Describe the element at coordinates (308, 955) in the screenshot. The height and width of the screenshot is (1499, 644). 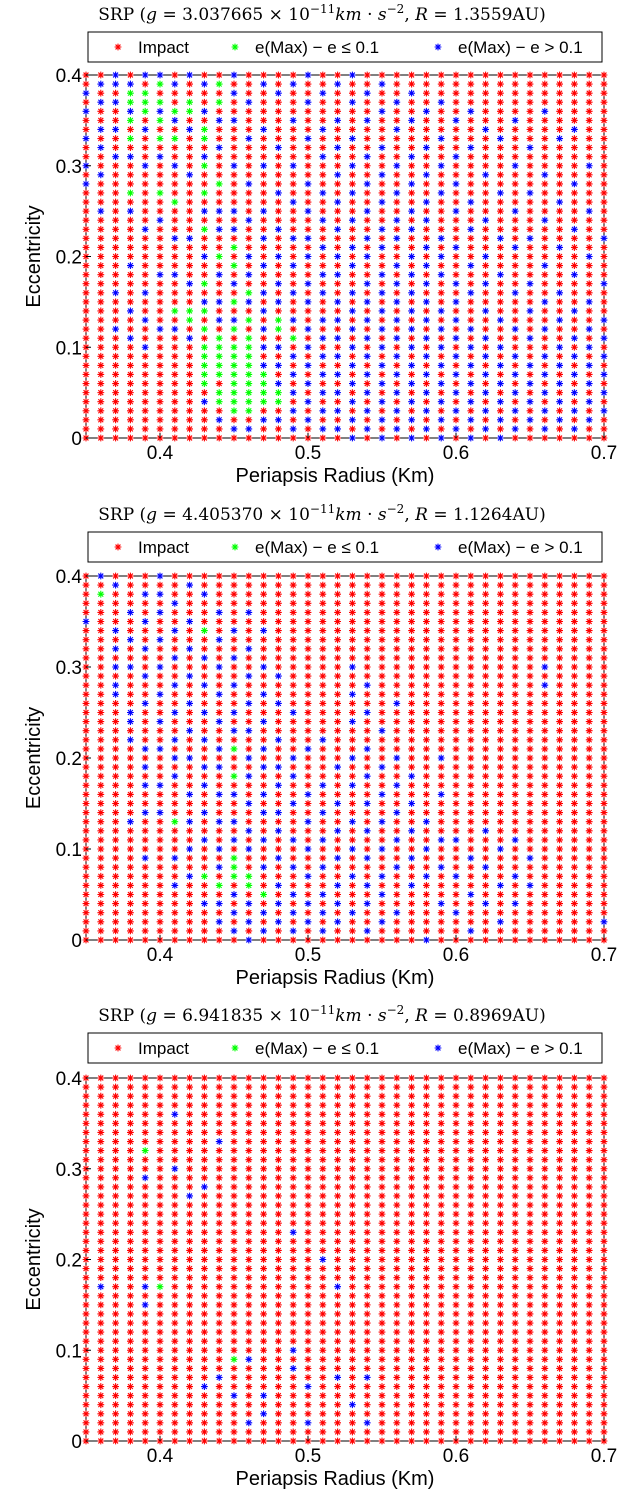
I see `x-tick-label: 0.5` at that location.